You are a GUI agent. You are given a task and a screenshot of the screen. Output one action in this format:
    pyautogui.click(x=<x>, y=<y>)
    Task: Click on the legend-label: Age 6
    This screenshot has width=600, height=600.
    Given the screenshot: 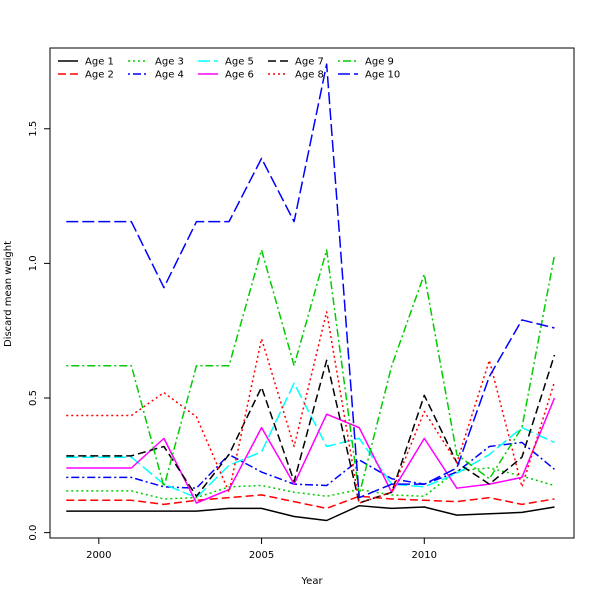 What is the action you would take?
    pyautogui.click(x=239, y=75)
    